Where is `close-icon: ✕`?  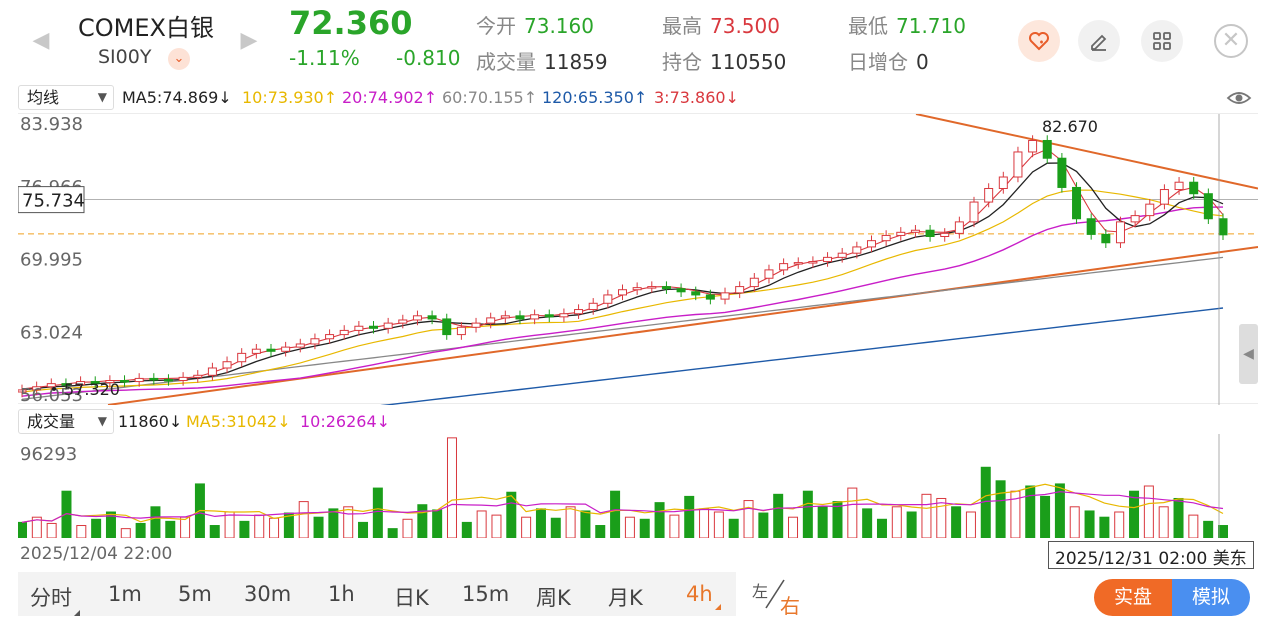
close-icon: ✕ is located at coordinates (1231, 41).